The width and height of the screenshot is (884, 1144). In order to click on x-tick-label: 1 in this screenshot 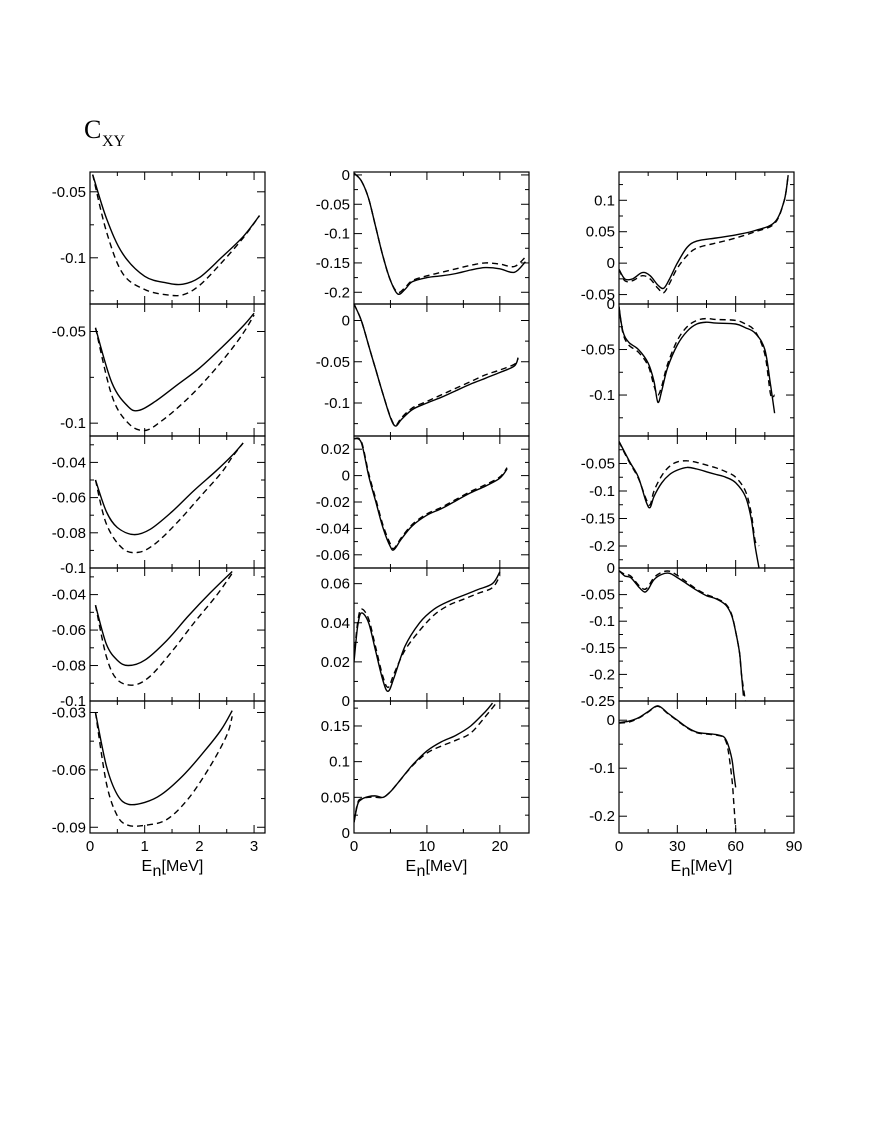, I will do `click(145, 846)`.